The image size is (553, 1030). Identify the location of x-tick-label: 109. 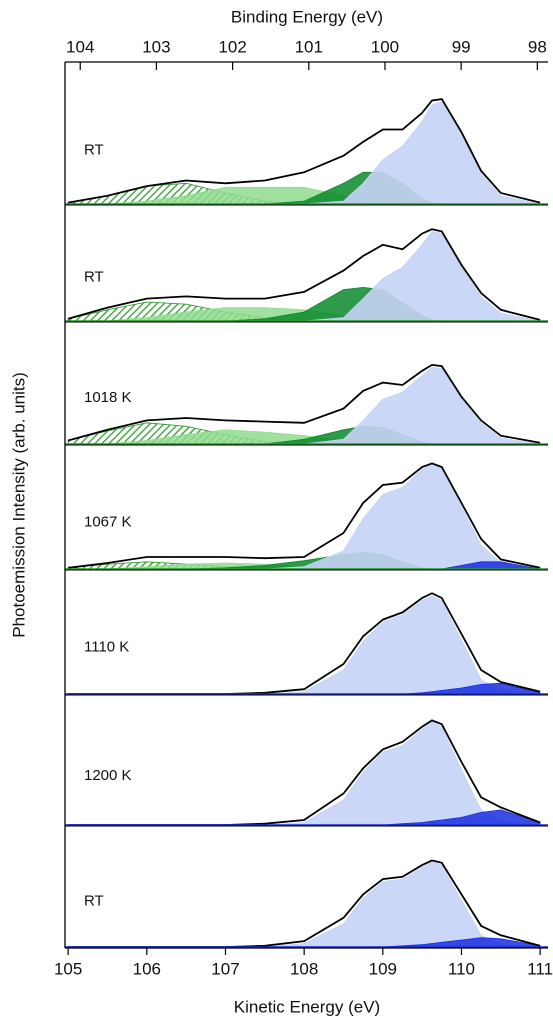
(383, 968).